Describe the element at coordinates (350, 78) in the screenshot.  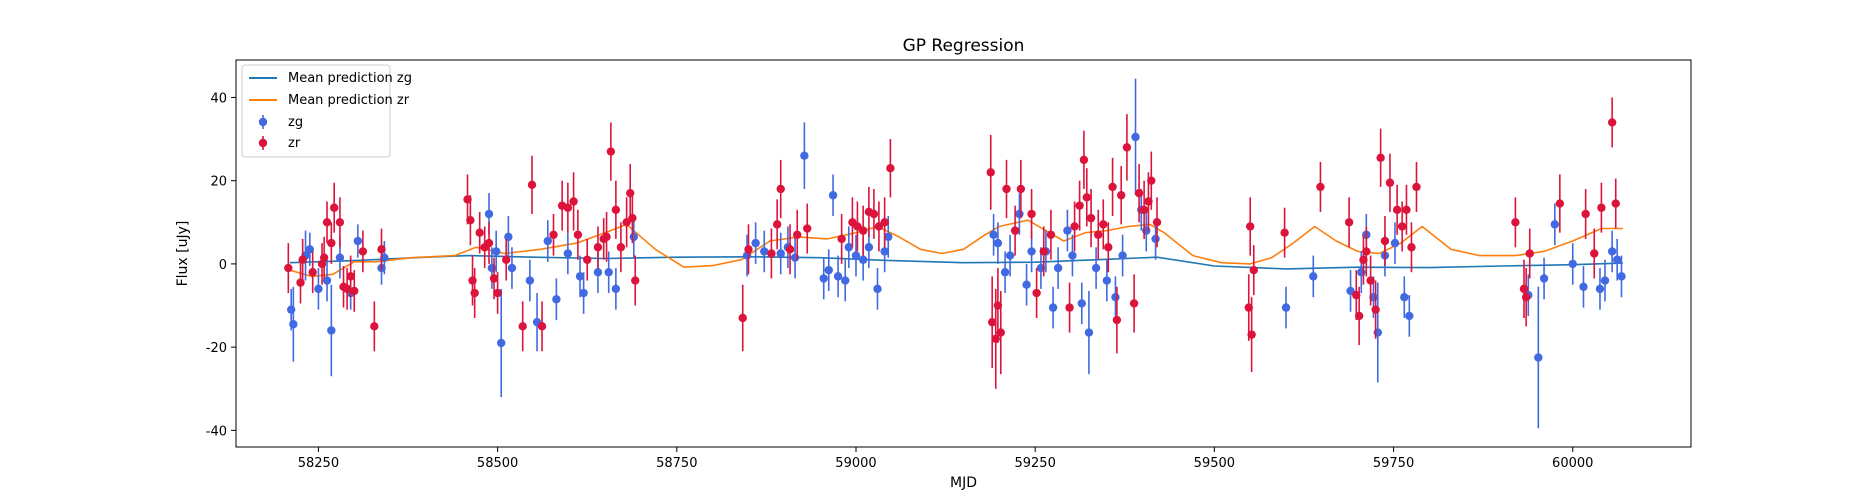
I see `legend-label-mean-zg: Mean prediction zg` at that location.